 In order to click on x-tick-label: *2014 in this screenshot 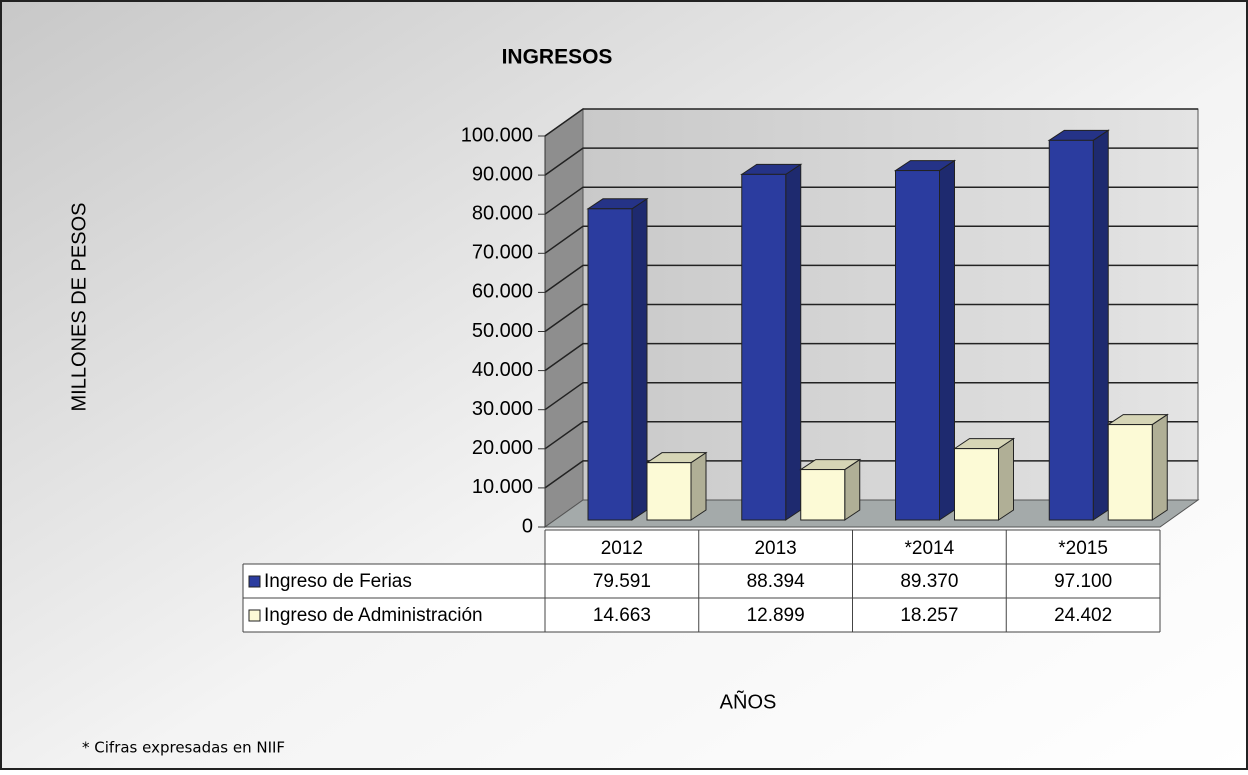, I will do `click(930, 548)`.